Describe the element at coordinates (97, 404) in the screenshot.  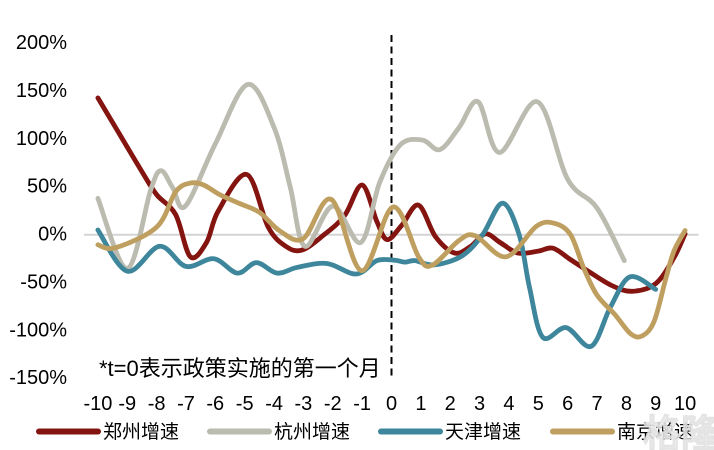
I see `svg-text: -10` at that location.